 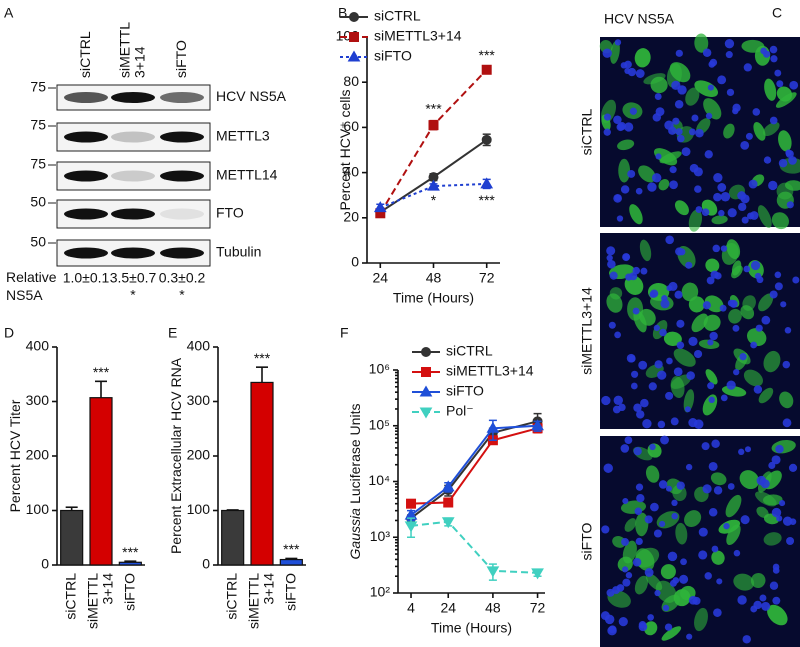 I want to click on relative-label: Relative NS5A, so click(x=31, y=286).